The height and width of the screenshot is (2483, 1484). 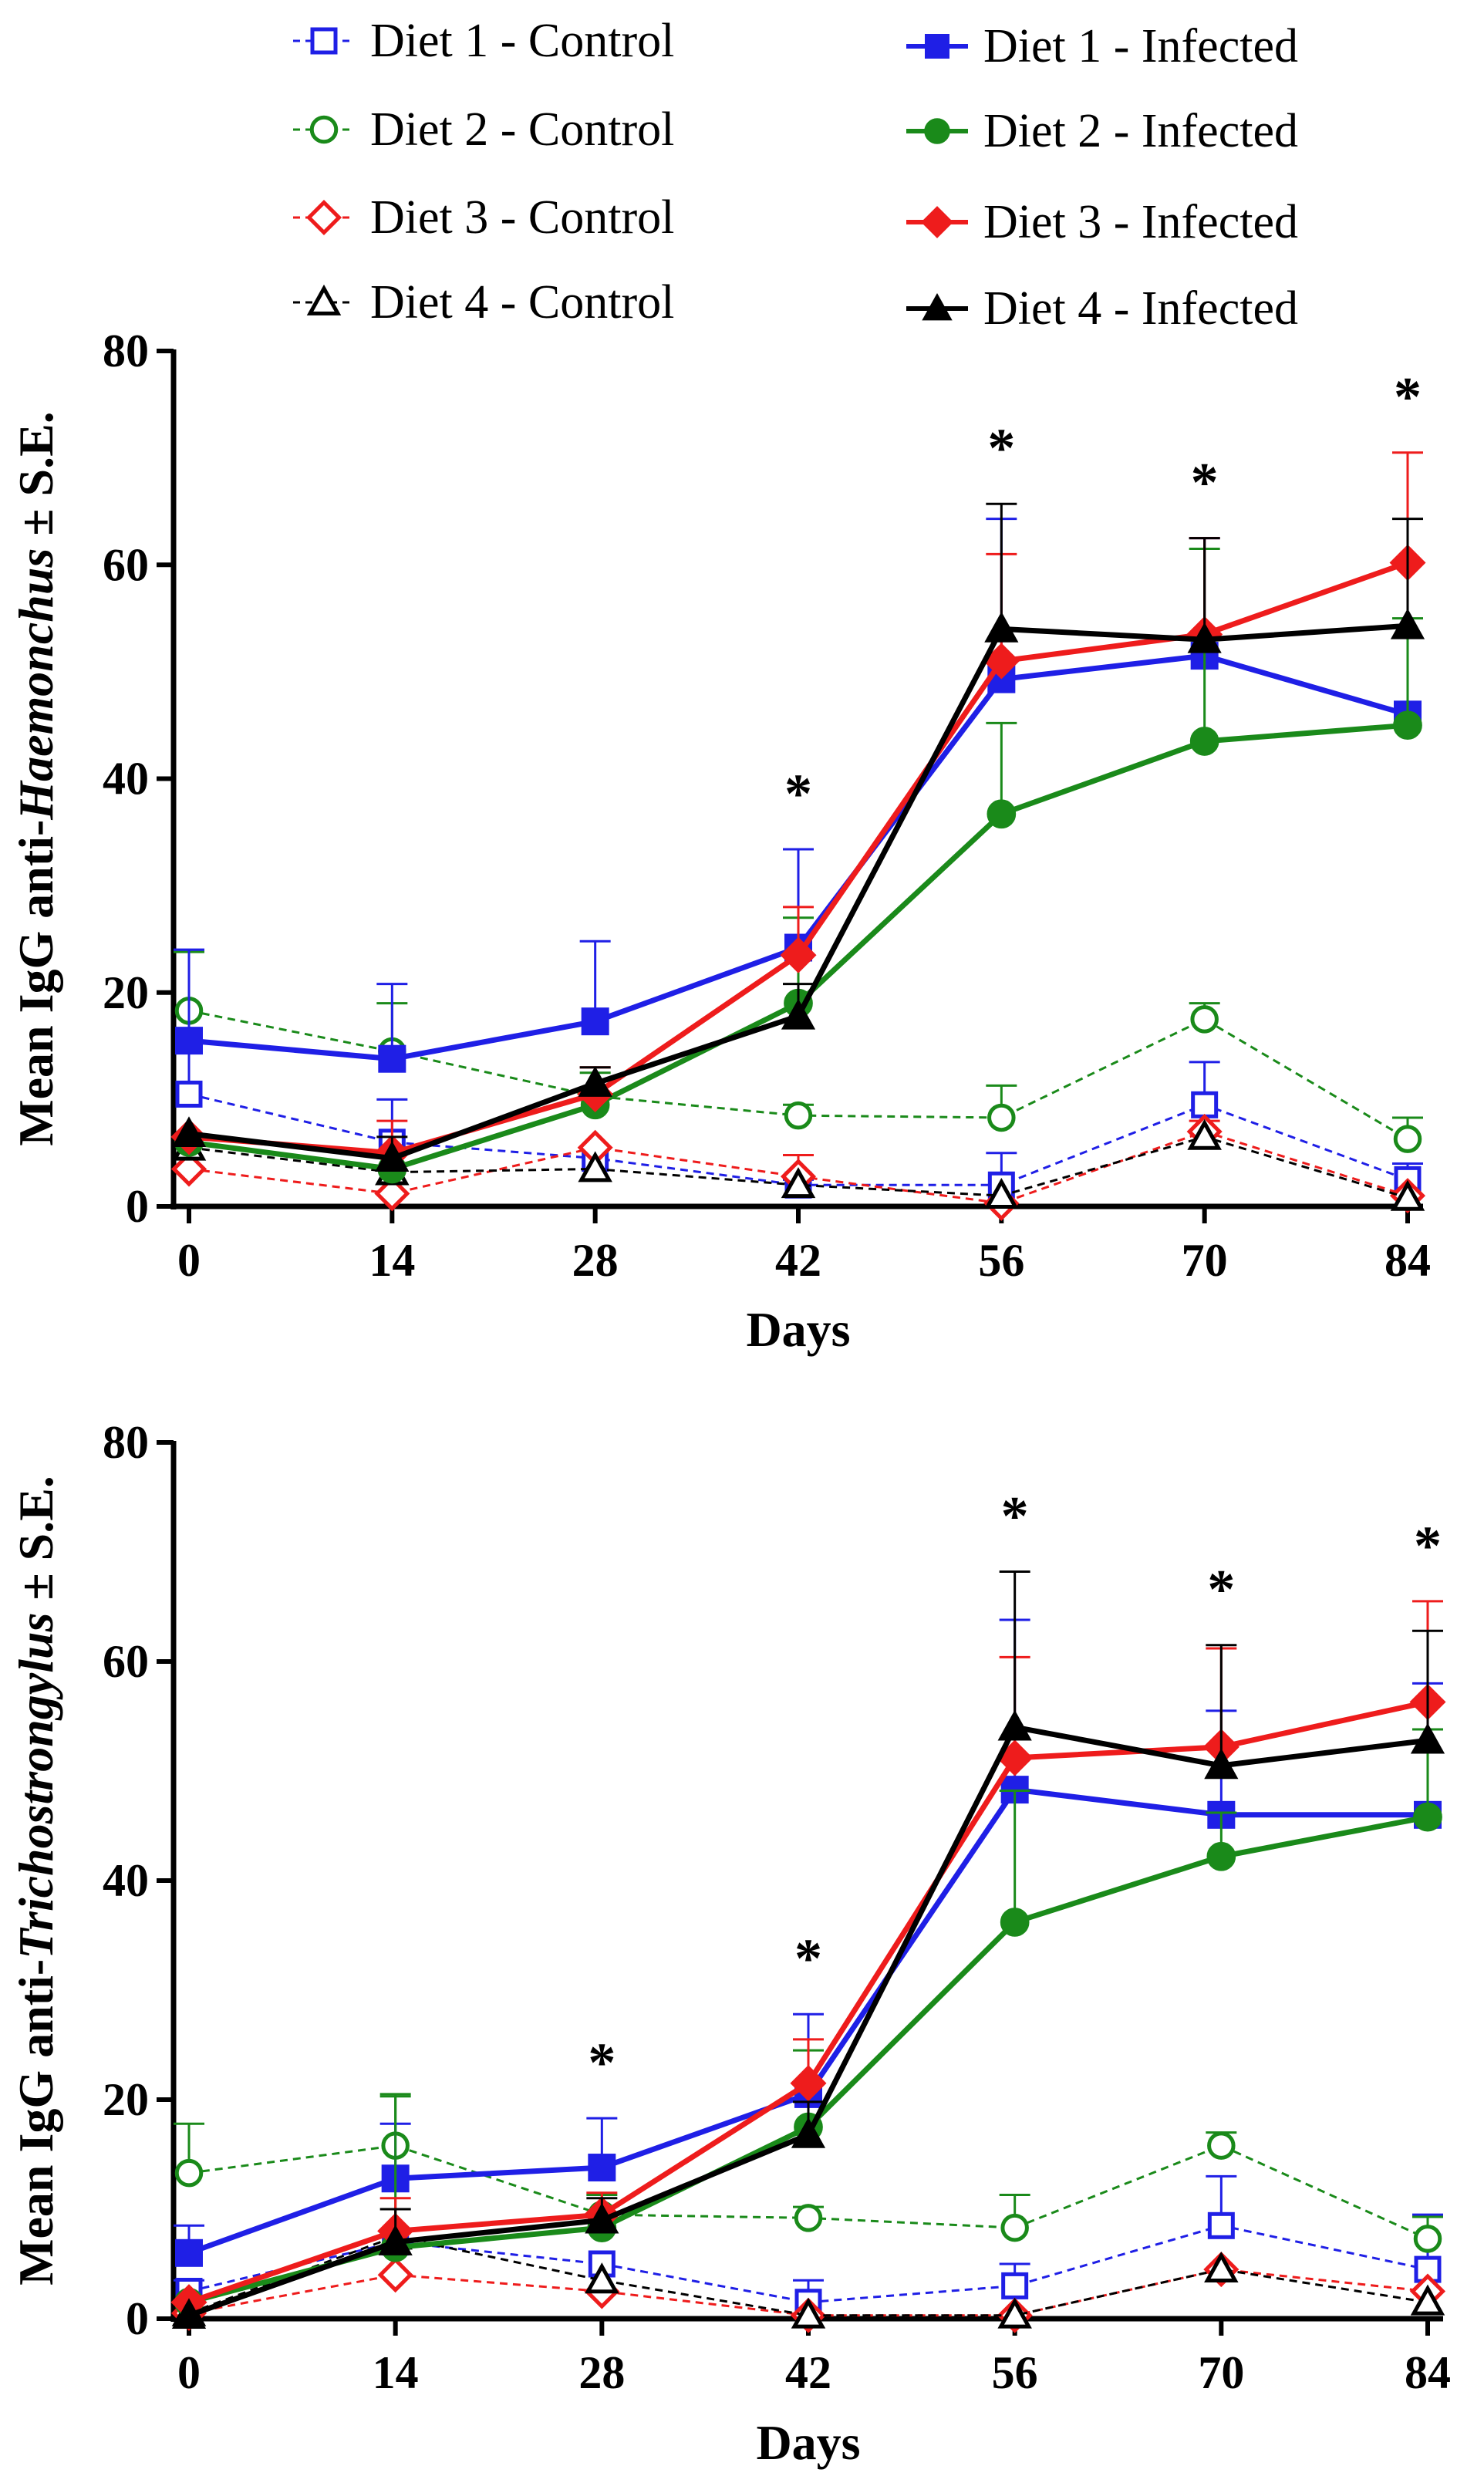 I want to click on y-axis-label: Mean IgG anti-Trichostrongylus ± S.E., so click(x=35, y=1881).